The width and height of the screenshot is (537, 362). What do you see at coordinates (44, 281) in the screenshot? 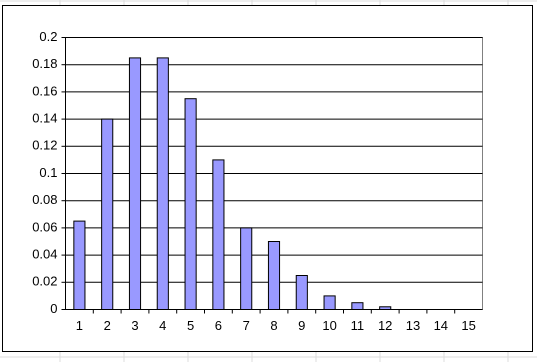
I see `y-tick-label: 0.02` at bounding box center [44, 281].